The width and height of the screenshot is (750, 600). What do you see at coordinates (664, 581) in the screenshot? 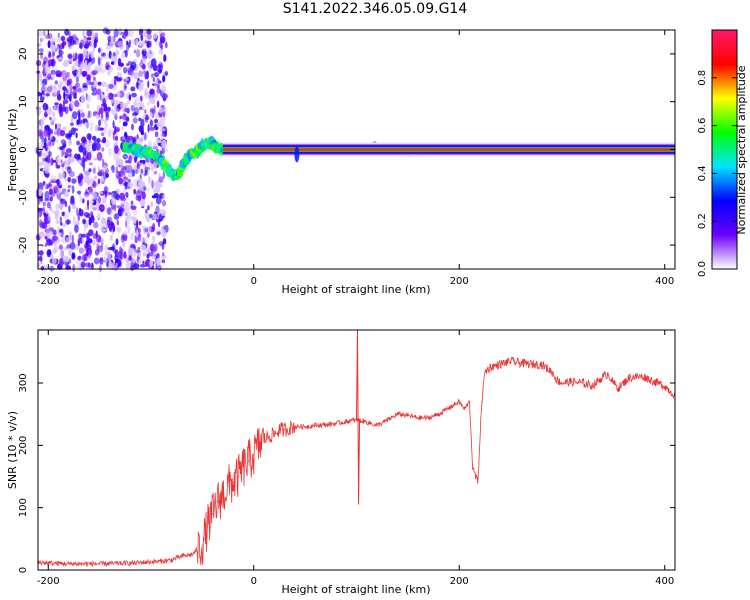
I see `x-tick-label: 400` at bounding box center [664, 581].